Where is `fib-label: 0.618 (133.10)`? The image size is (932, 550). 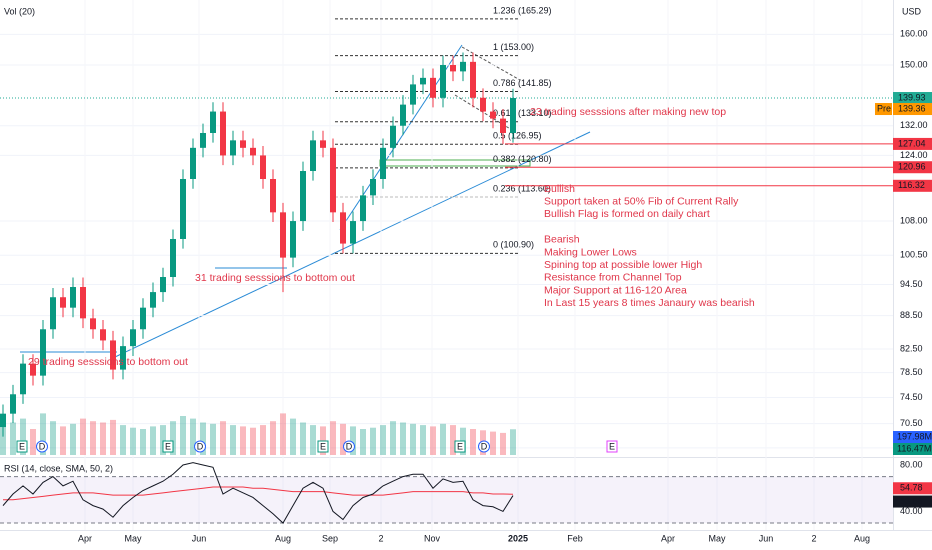 fib-label: 0.618 (133.10) is located at coordinates (522, 113).